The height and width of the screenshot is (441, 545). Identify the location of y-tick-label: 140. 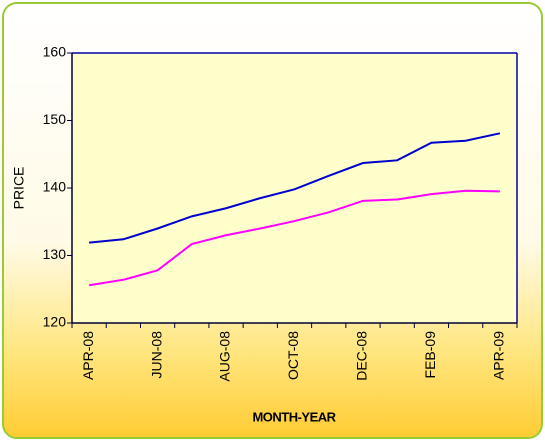
(55, 187).